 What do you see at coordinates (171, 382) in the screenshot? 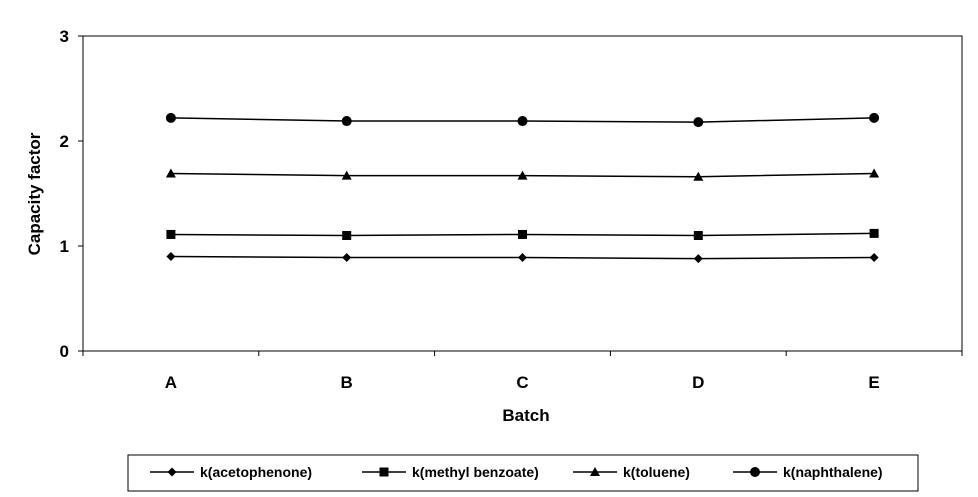
I see `x-tick-label-0: A` at bounding box center [171, 382].